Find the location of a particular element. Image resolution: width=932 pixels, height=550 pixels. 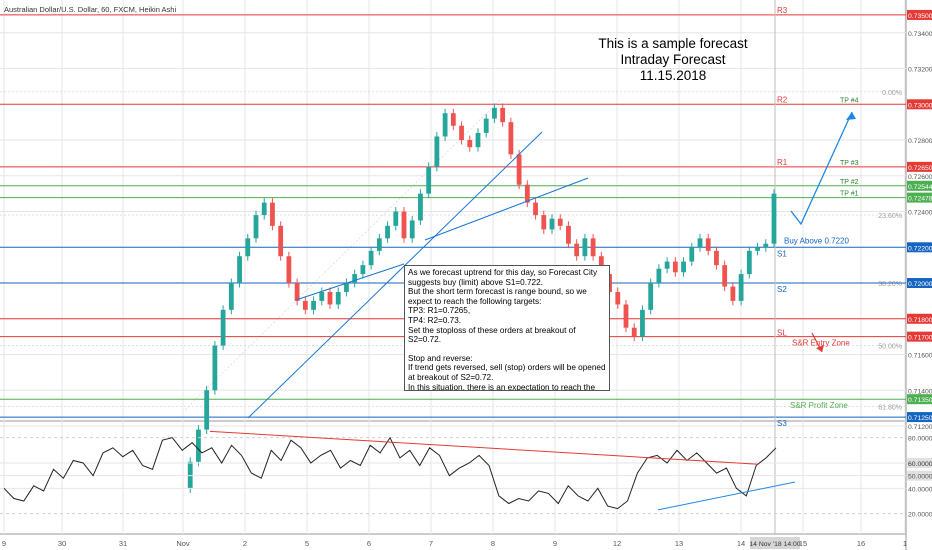

x-tick-label: 31 is located at coordinates (123, 543).